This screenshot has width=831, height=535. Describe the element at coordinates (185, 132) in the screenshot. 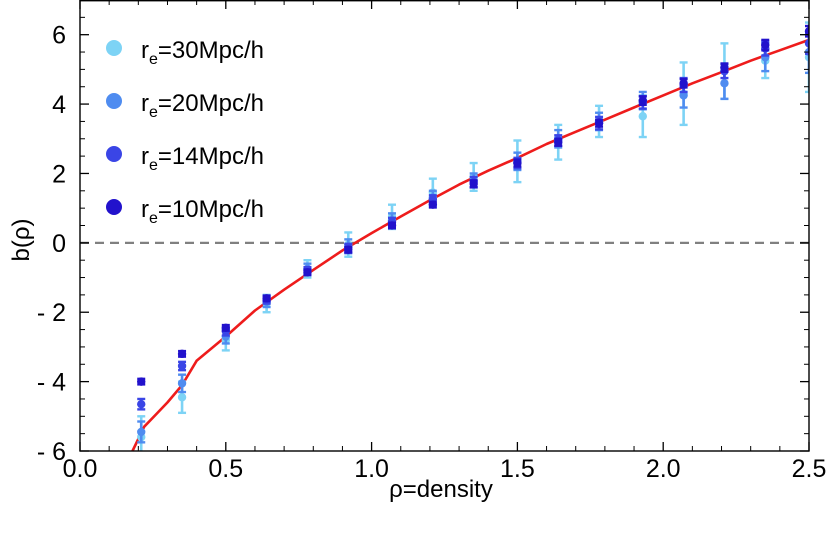

I see `legend: re=30Mpc/h re=20Mpc/h re=14Mpc/h re=10Mpc/h` at that location.